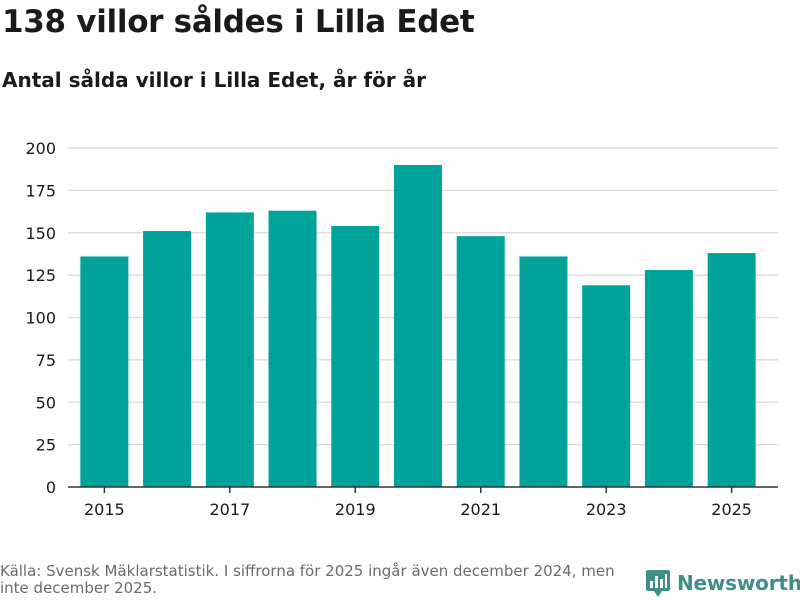 This screenshot has height=600, width=800. I want to click on bar-2022, so click(543, 371).